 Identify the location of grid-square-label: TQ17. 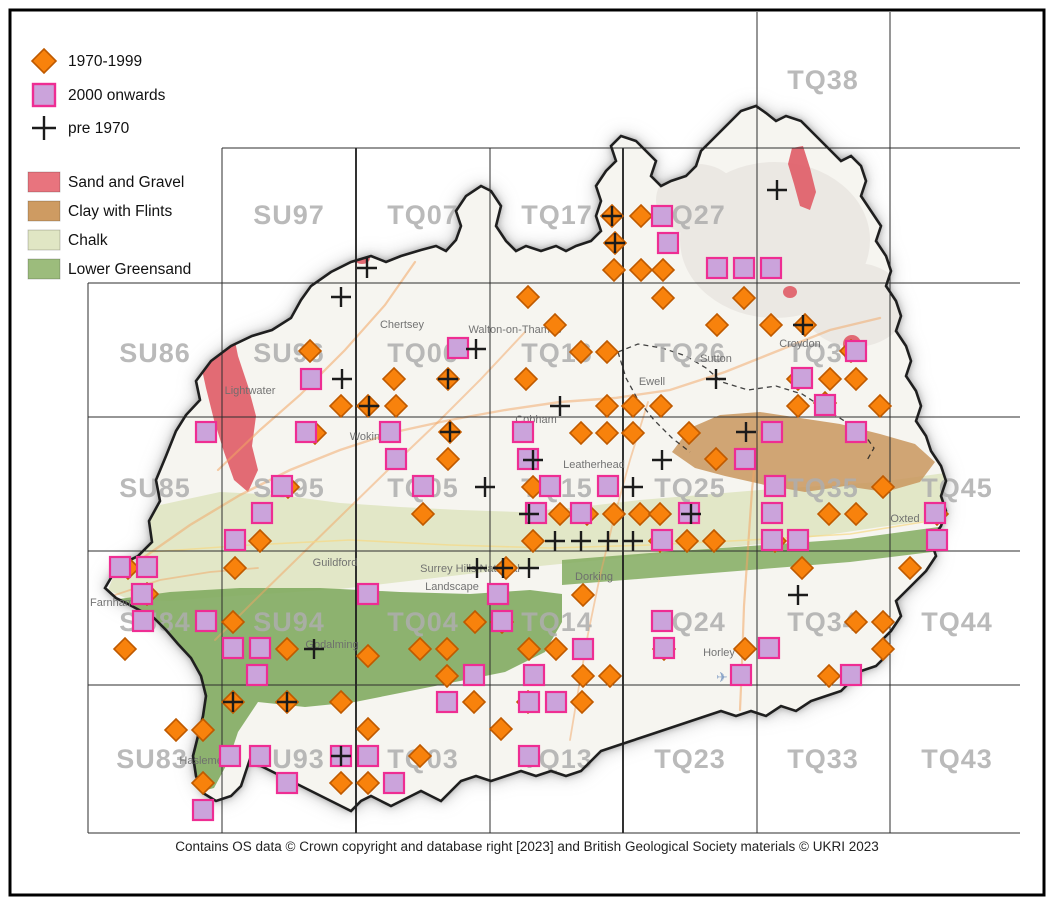
(557, 215).